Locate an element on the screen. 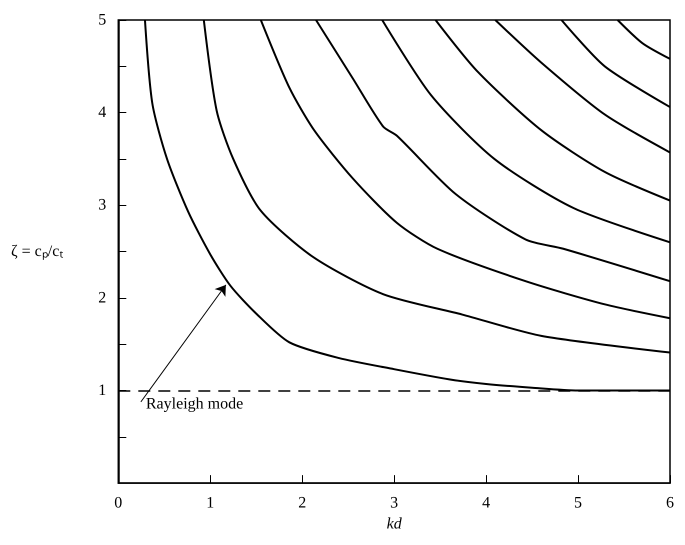 The image size is (685, 545). x-tick-label: 3 is located at coordinates (394, 503).